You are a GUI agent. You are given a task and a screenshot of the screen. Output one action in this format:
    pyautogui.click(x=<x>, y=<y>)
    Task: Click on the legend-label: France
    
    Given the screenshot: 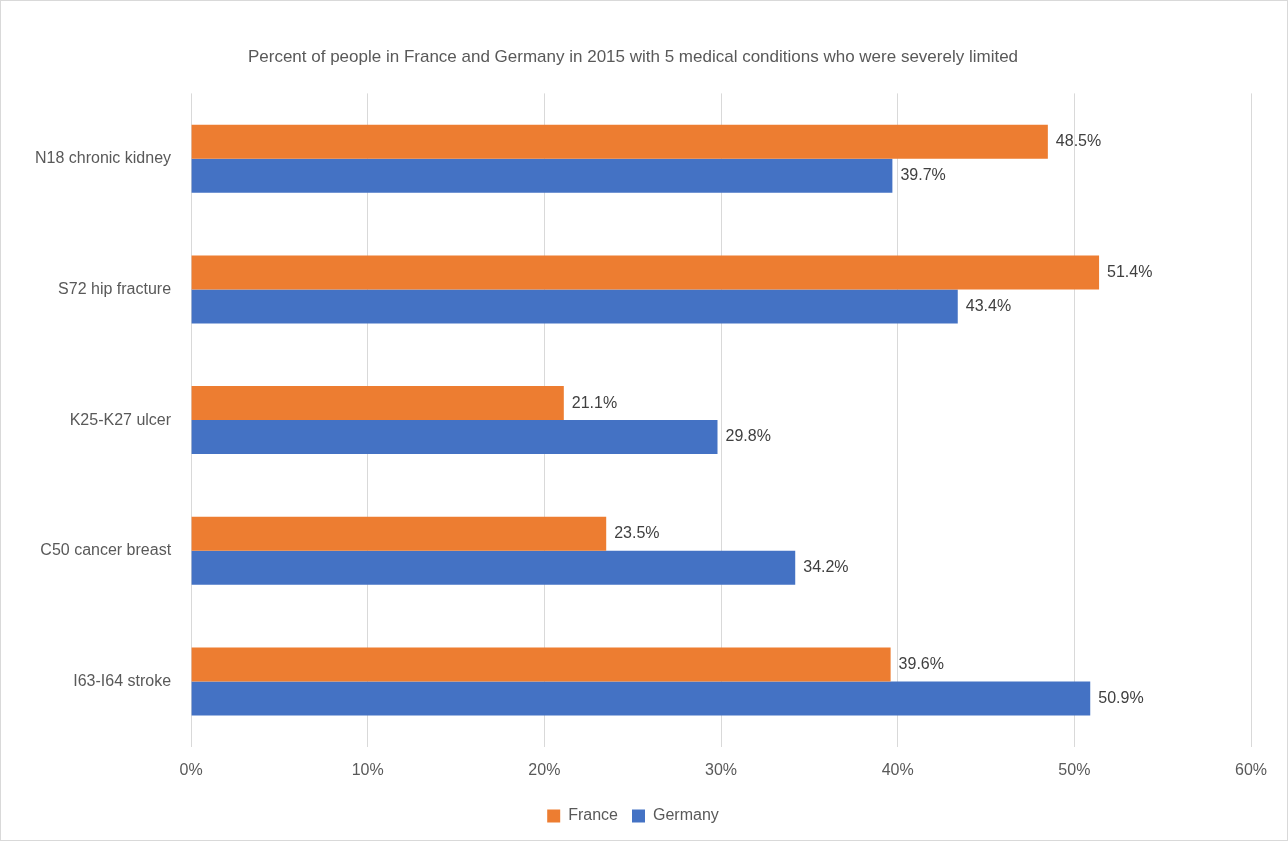 What is the action you would take?
    pyautogui.click(x=593, y=815)
    